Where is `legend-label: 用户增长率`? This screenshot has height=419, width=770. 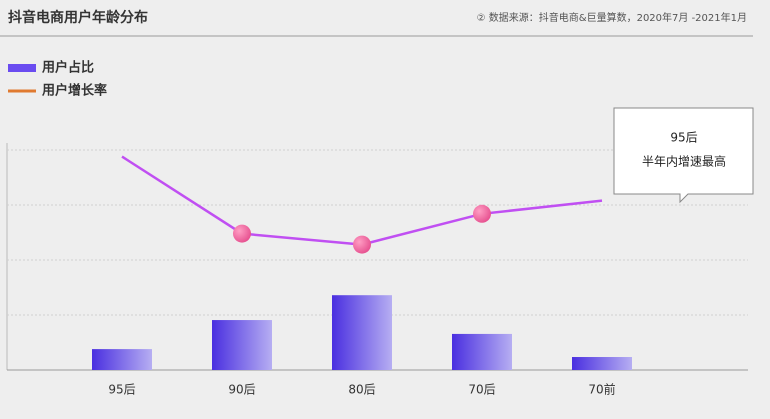 legend-label: 用户增长率 is located at coordinates (74, 91).